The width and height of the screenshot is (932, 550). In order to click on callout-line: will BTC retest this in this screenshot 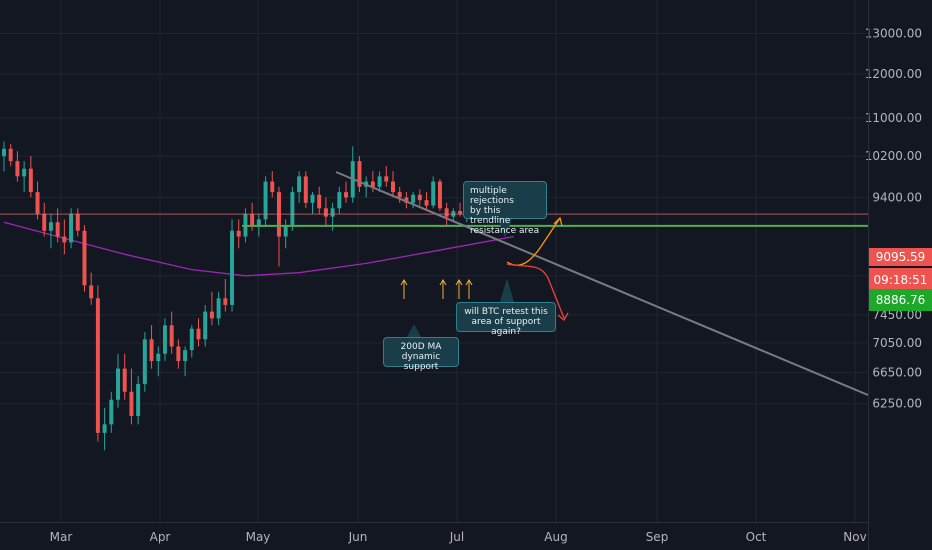, I will do `click(506, 312)`.